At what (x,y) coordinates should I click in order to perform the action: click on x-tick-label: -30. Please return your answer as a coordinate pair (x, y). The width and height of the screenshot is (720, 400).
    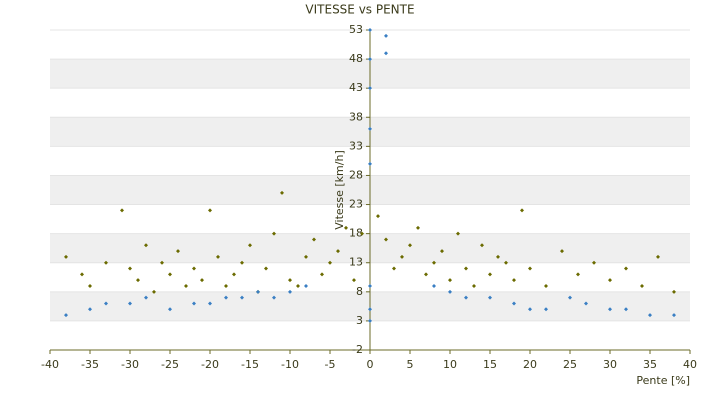
    Looking at the image, I should click on (130, 364).